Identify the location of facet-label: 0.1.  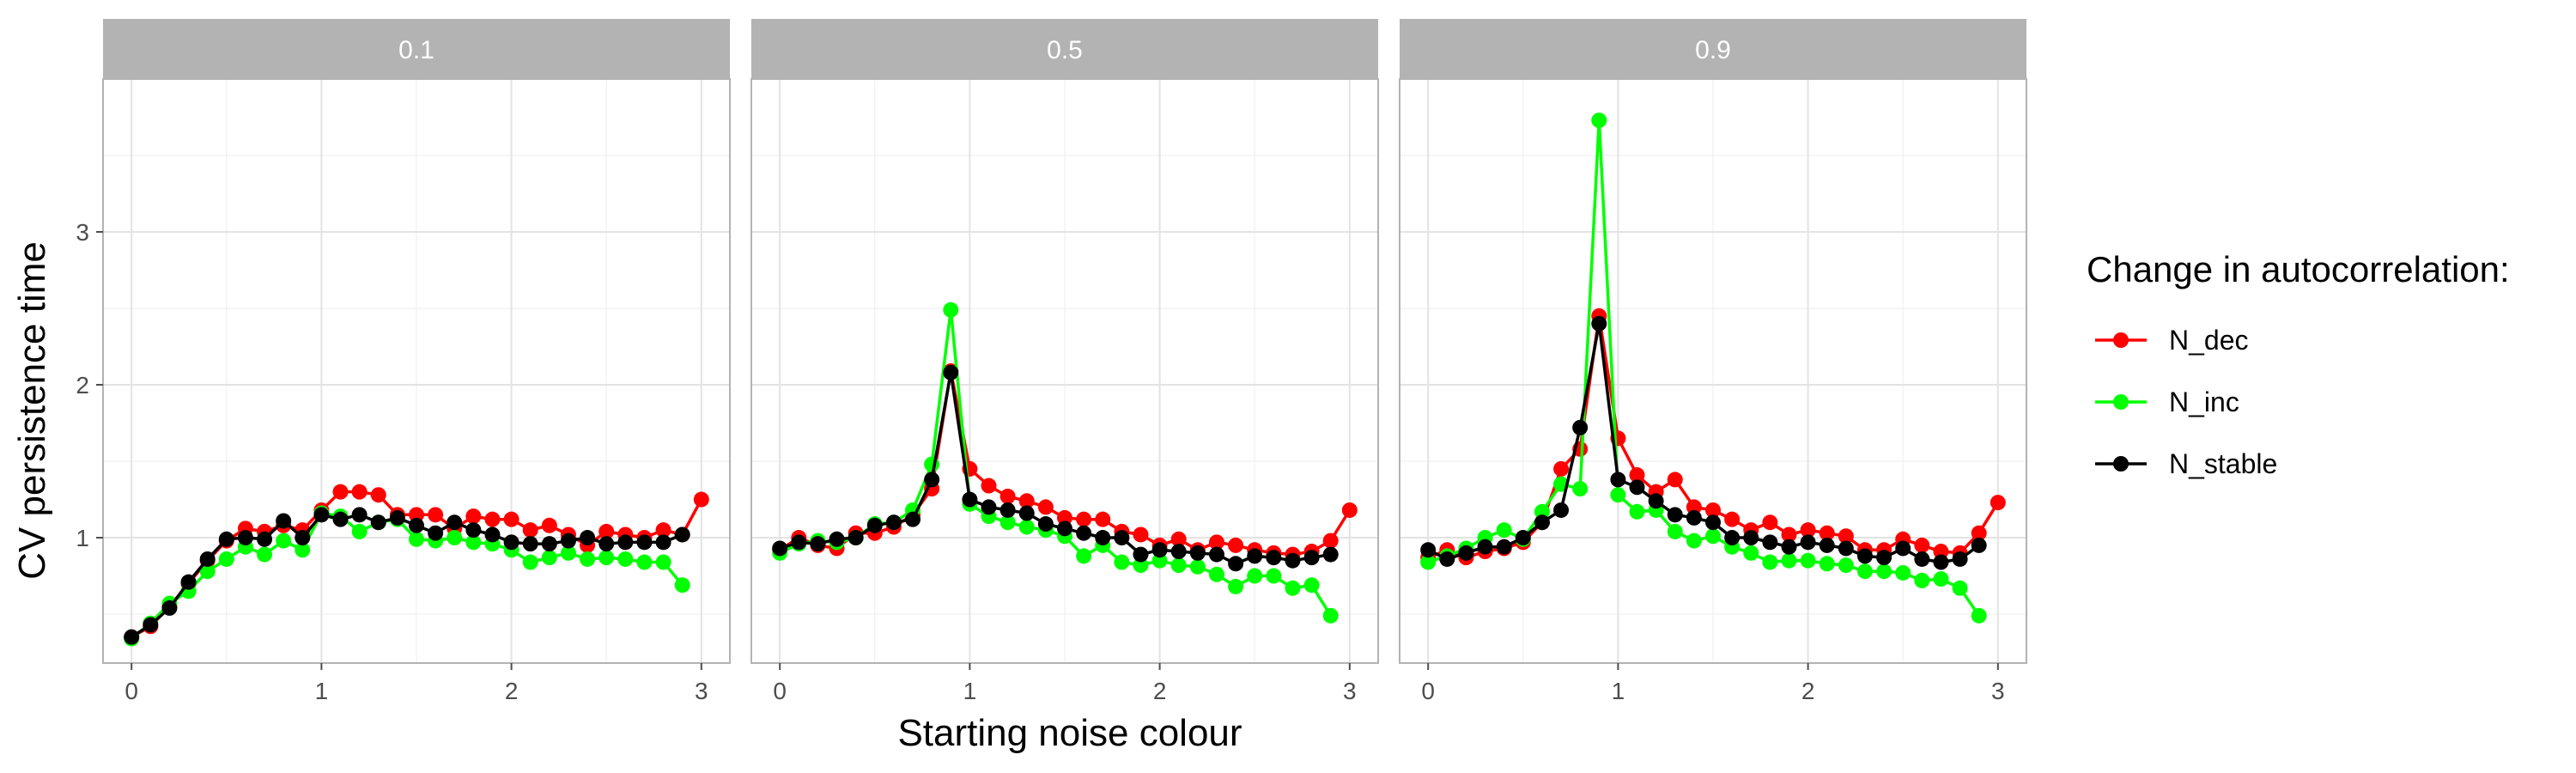
(416, 50).